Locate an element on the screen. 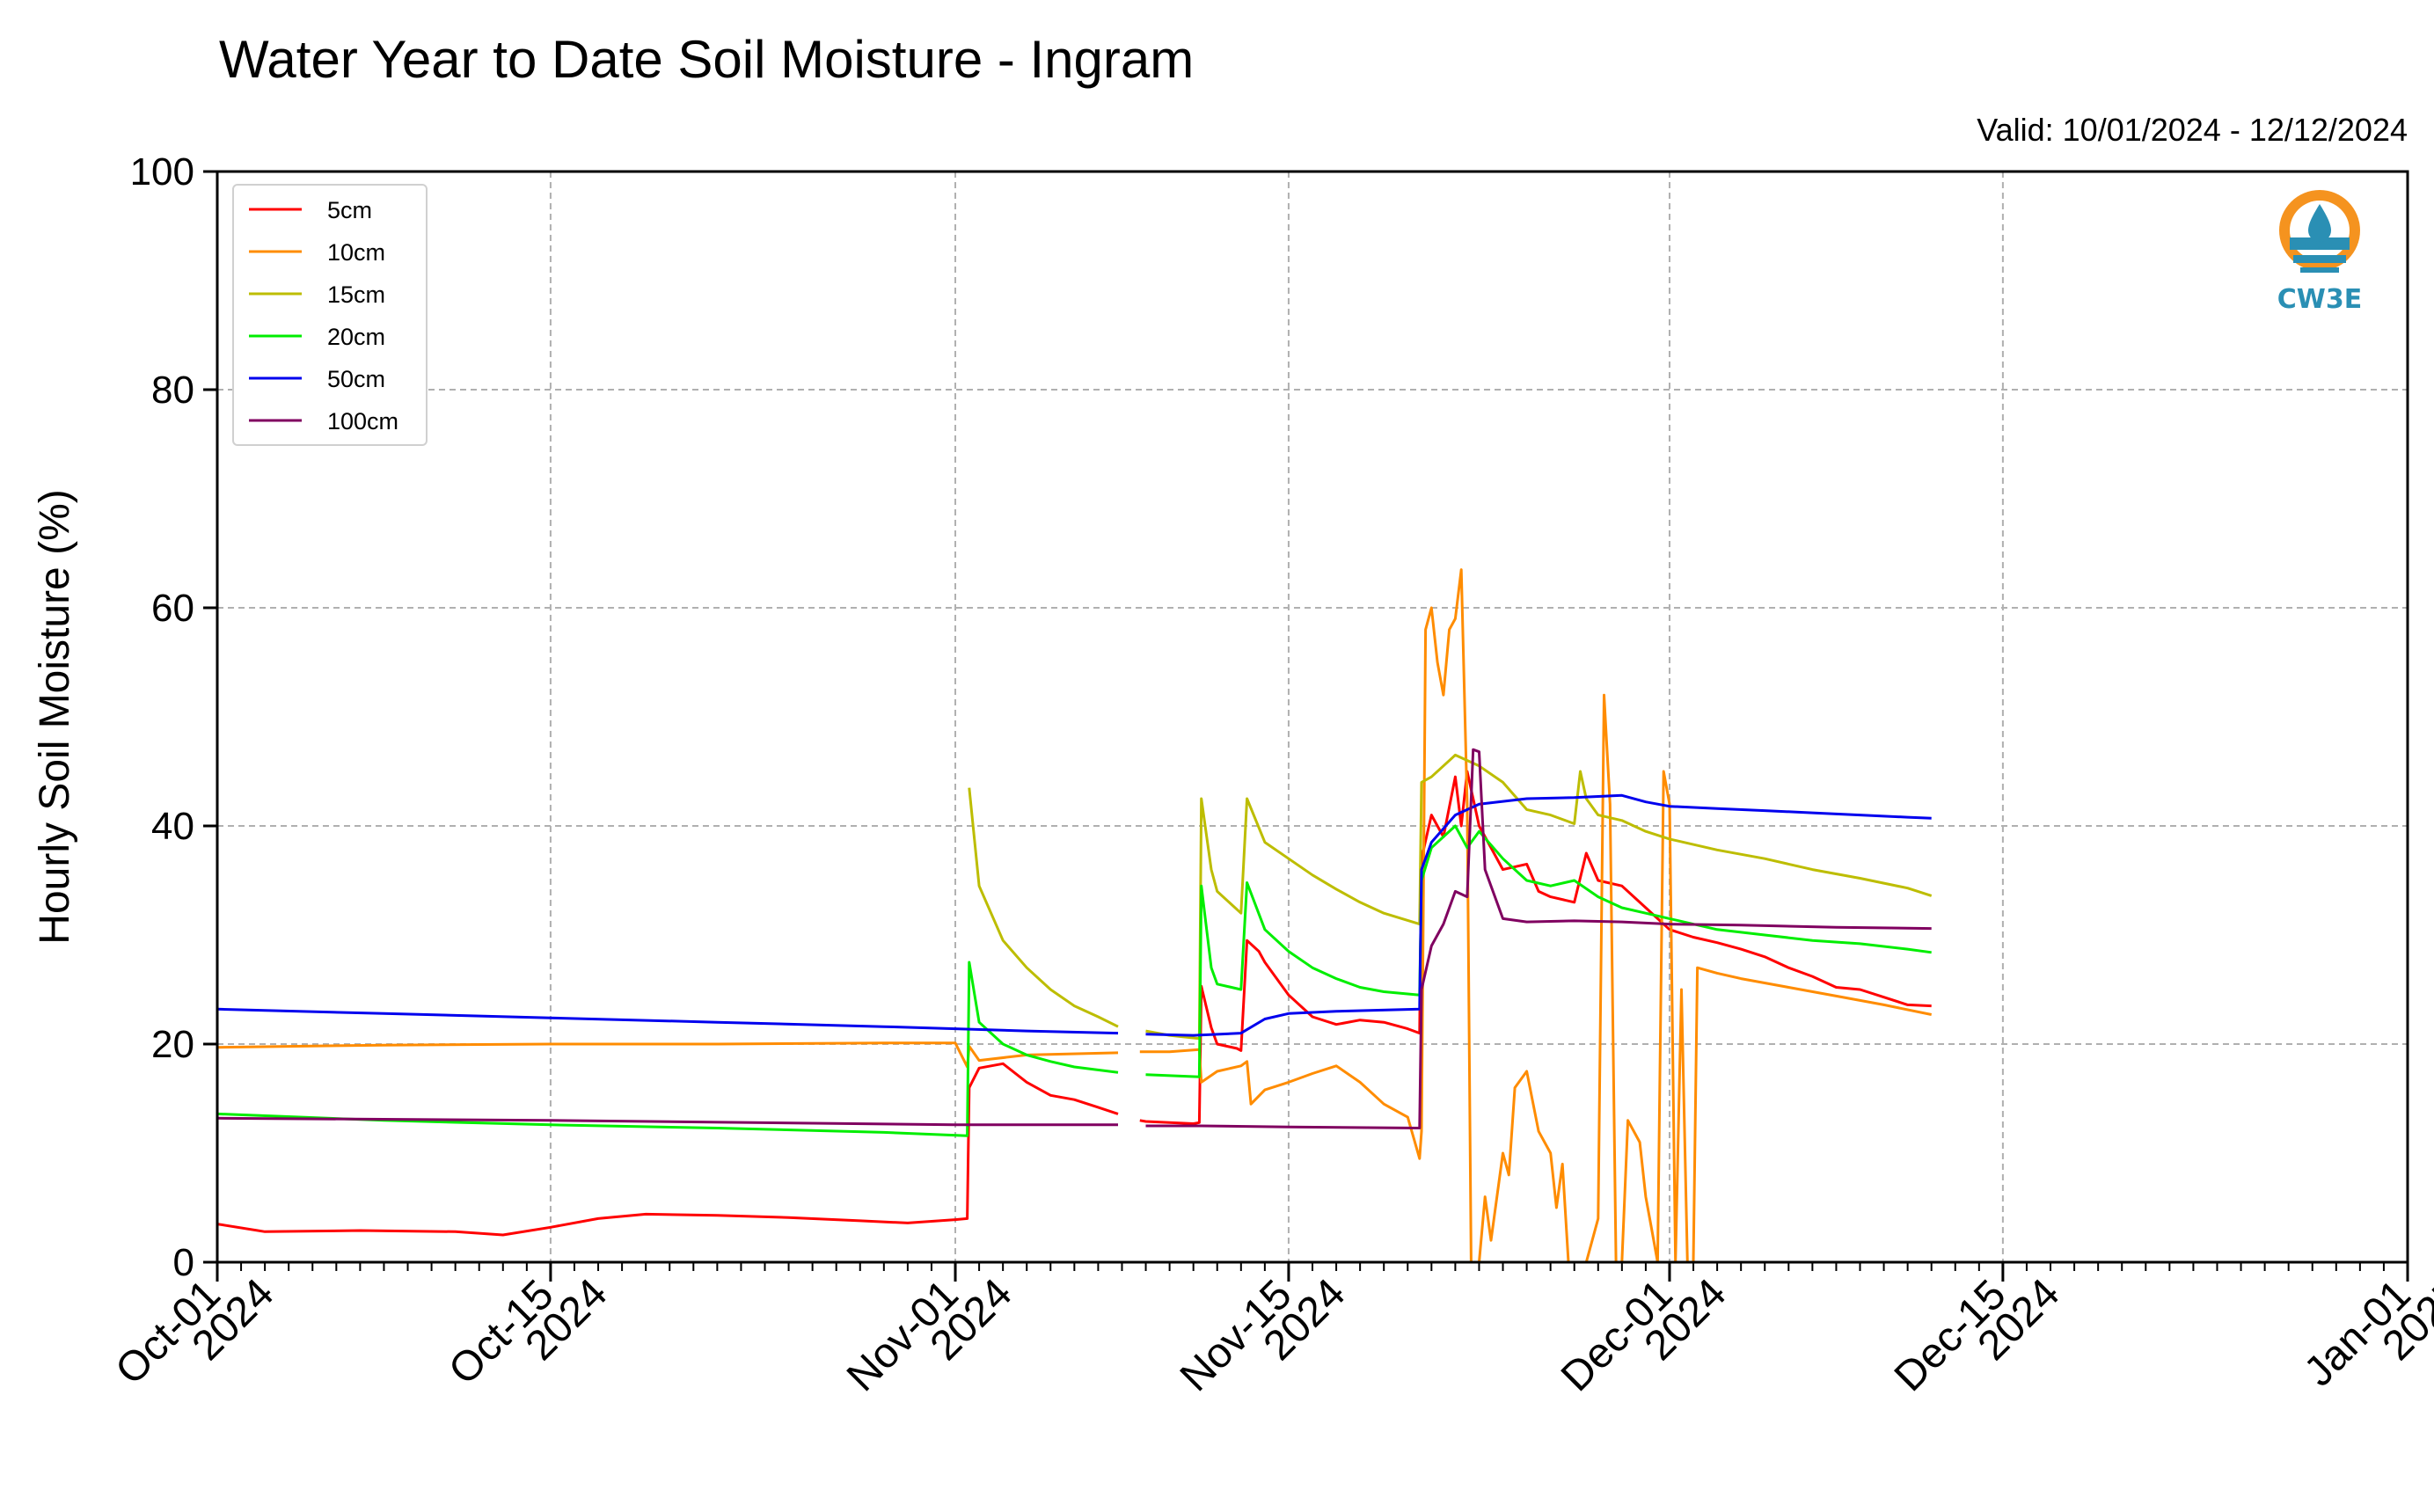  logo-text: CW3E is located at coordinates (2319, 299).